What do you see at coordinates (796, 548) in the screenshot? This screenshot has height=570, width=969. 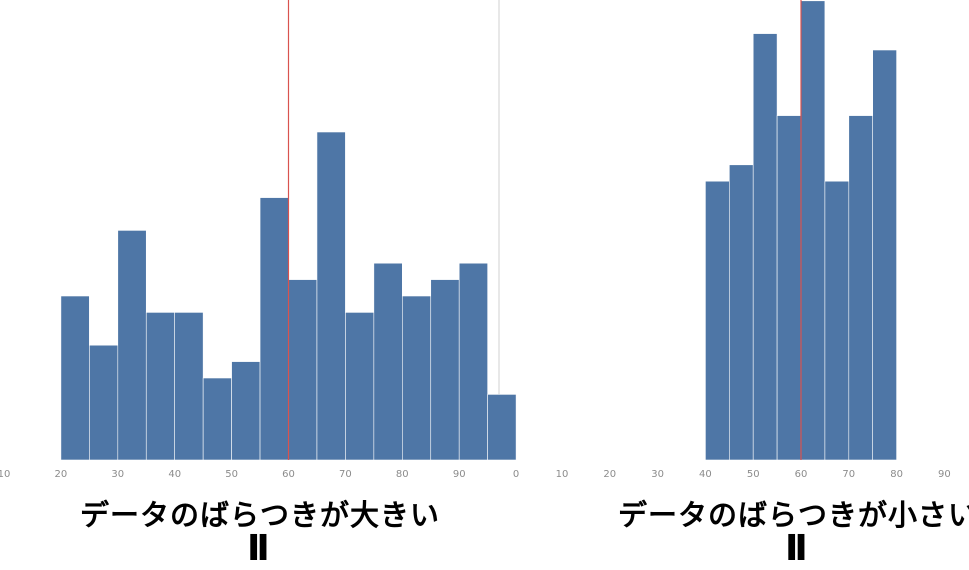 I see `right-caption-mark: II` at bounding box center [796, 548].